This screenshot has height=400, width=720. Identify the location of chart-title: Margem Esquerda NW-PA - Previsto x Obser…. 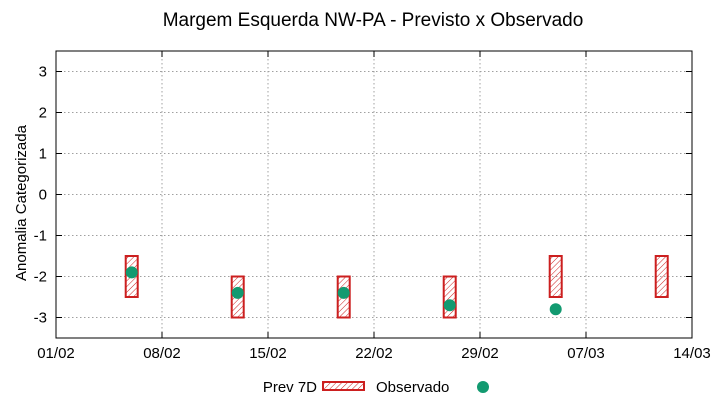
(373, 20).